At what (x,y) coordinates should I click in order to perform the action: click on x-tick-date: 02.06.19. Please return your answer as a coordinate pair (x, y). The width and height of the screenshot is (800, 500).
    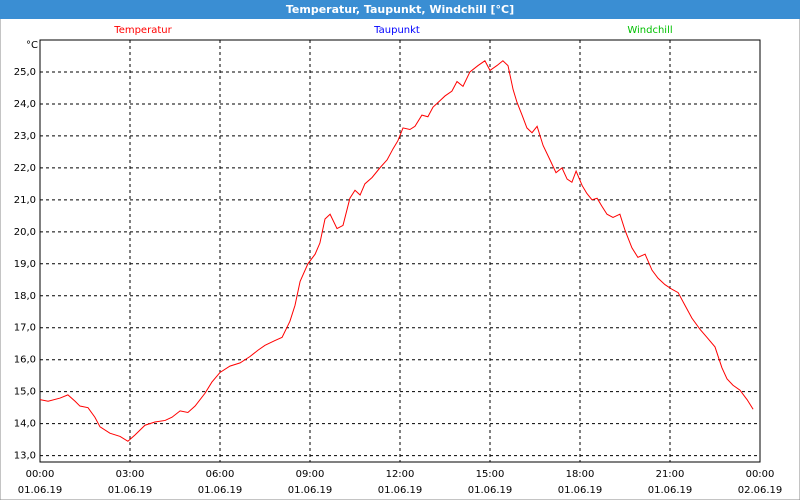
    Looking at the image, I should click on (760, 490).